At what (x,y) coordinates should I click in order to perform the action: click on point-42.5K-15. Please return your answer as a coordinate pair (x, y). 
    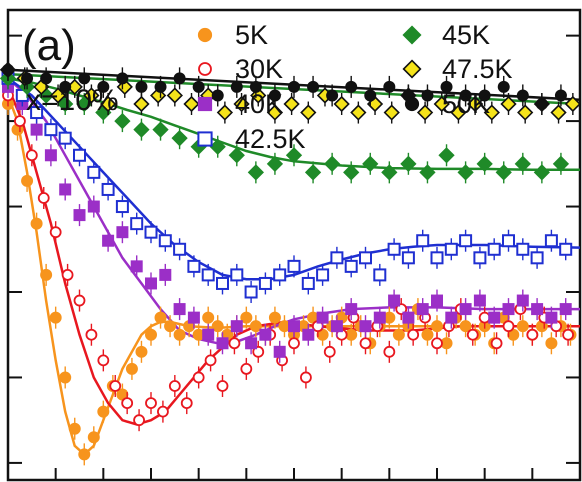
    Looking at the image, I should click on (222, 283).